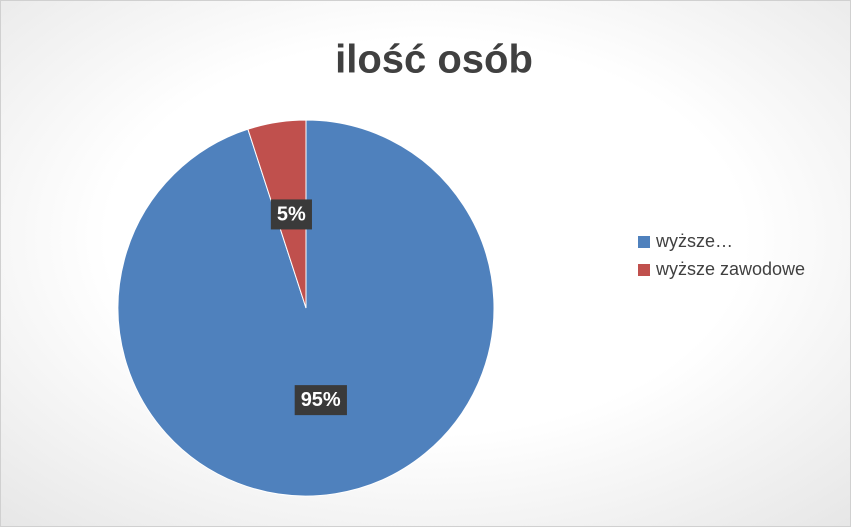  I want to click on legend-label: wyższe zawodowe, so click(730, 269).